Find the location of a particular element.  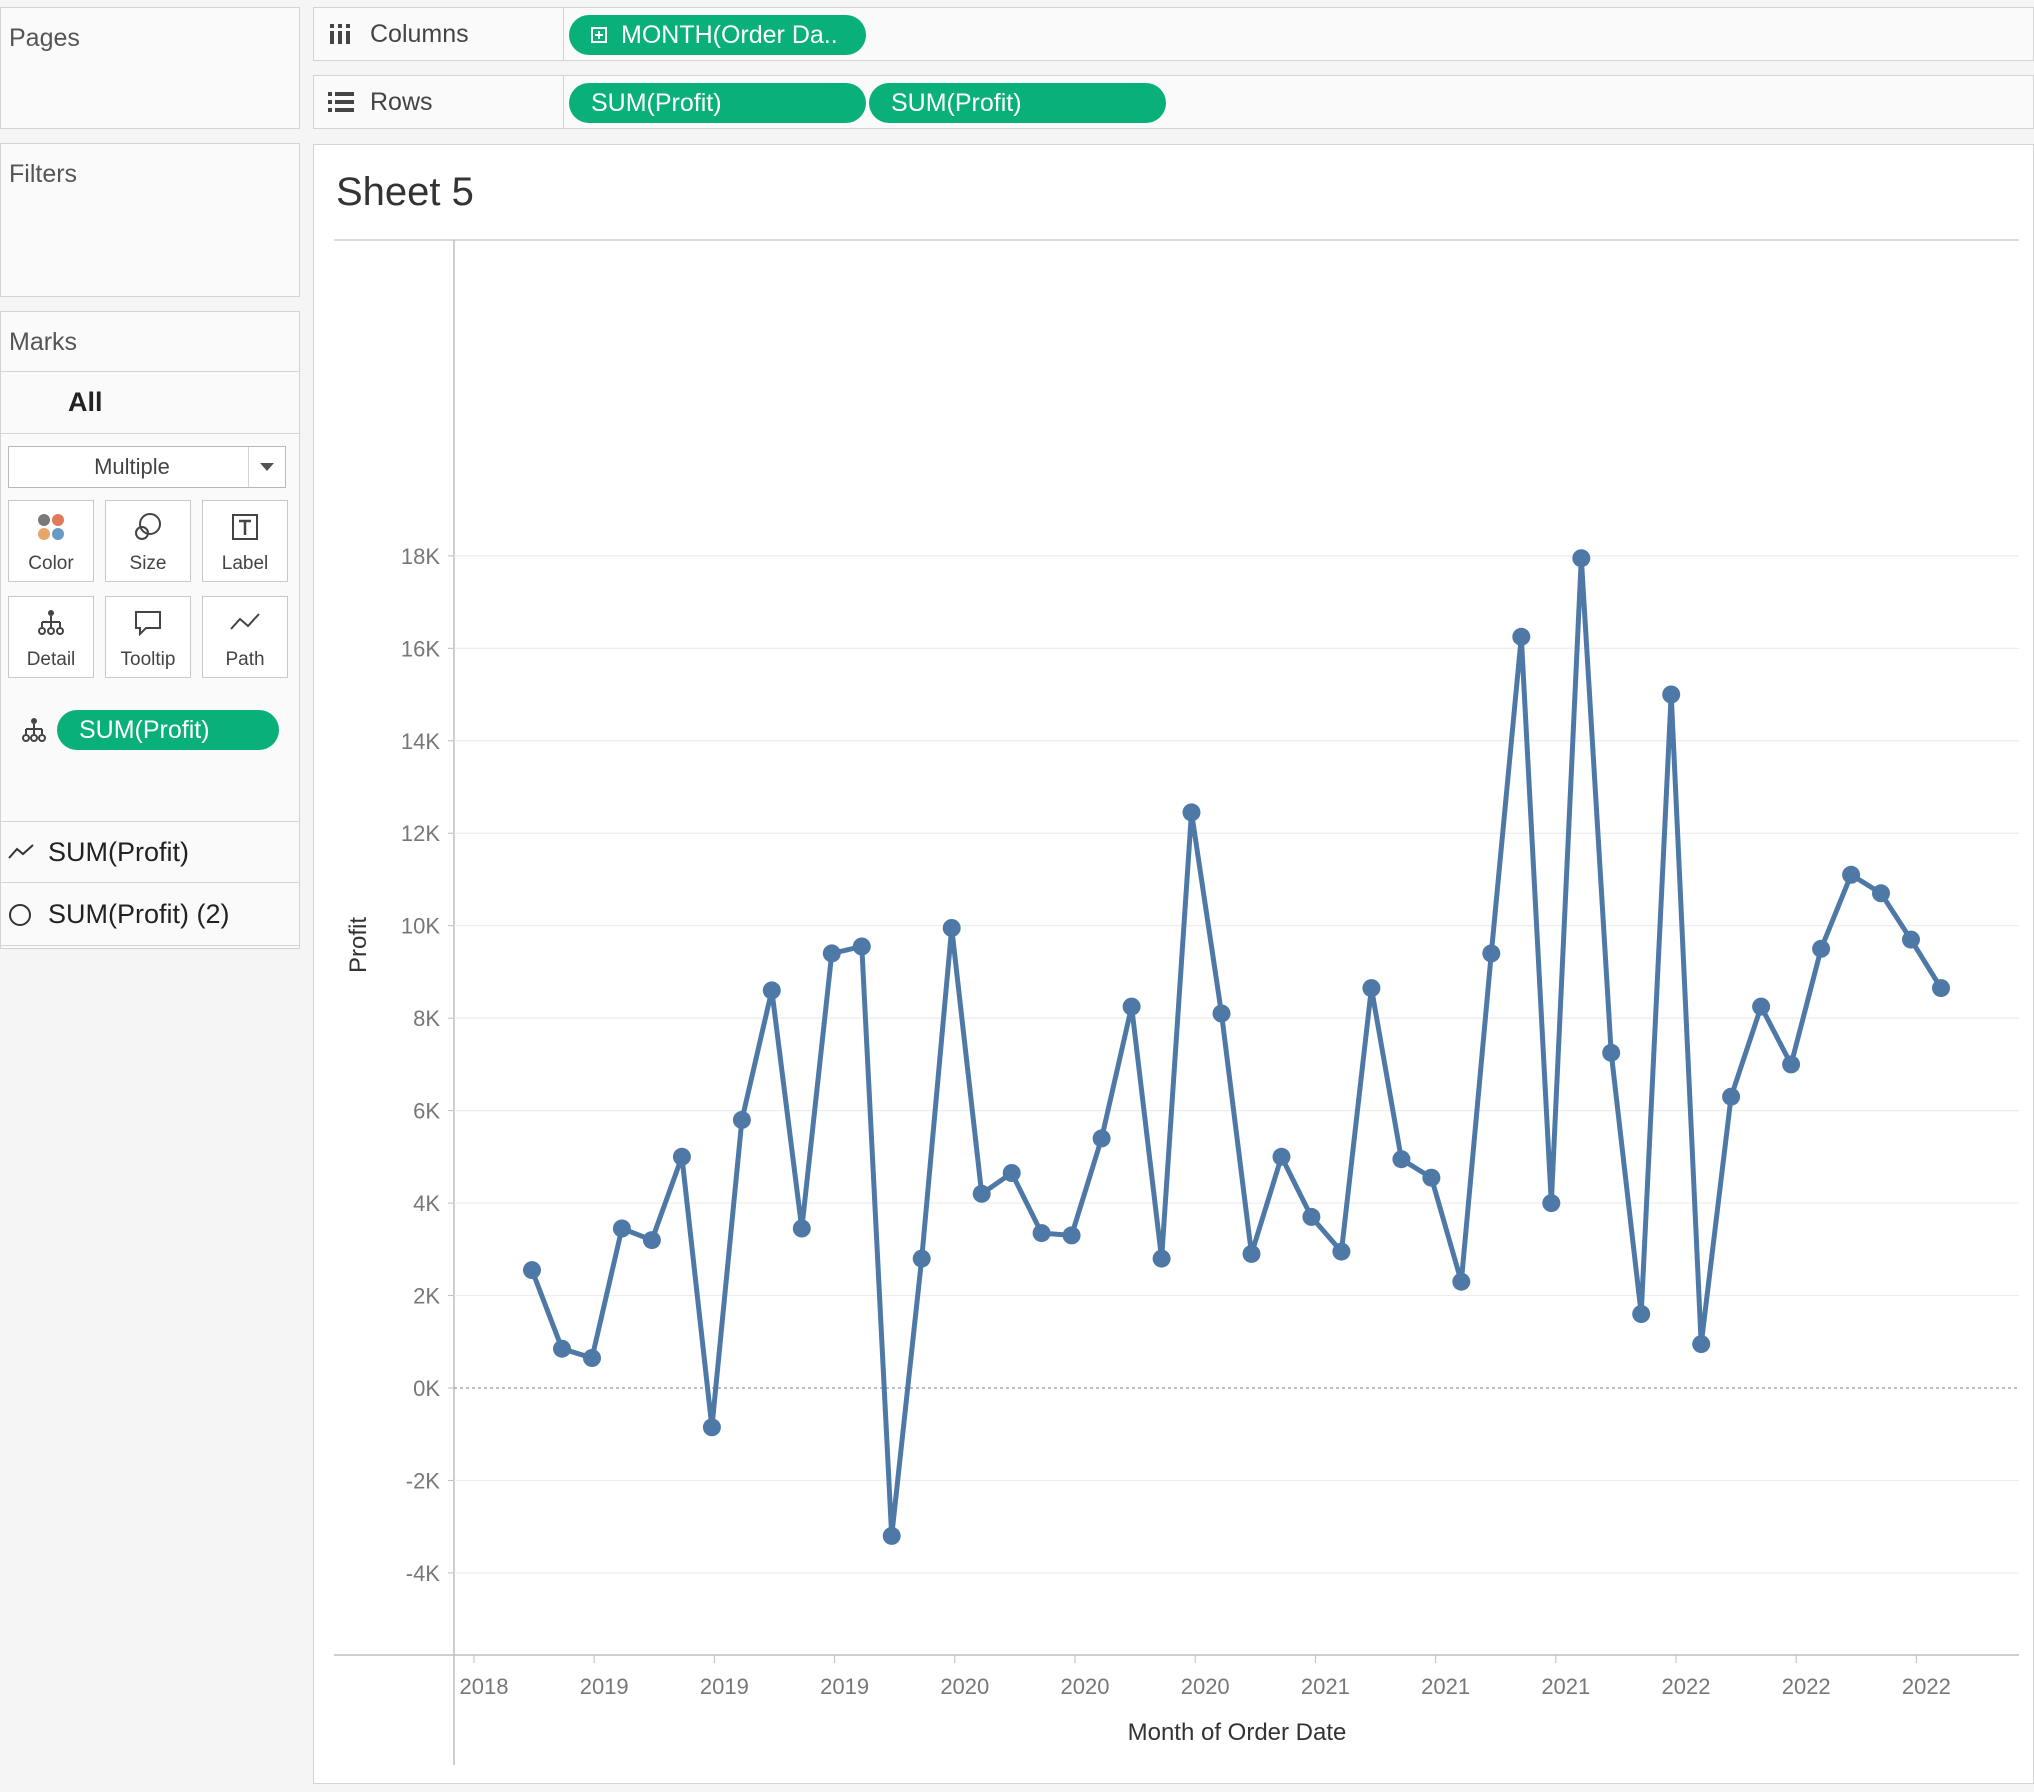

size-icon is located at coordinates (148, 529).